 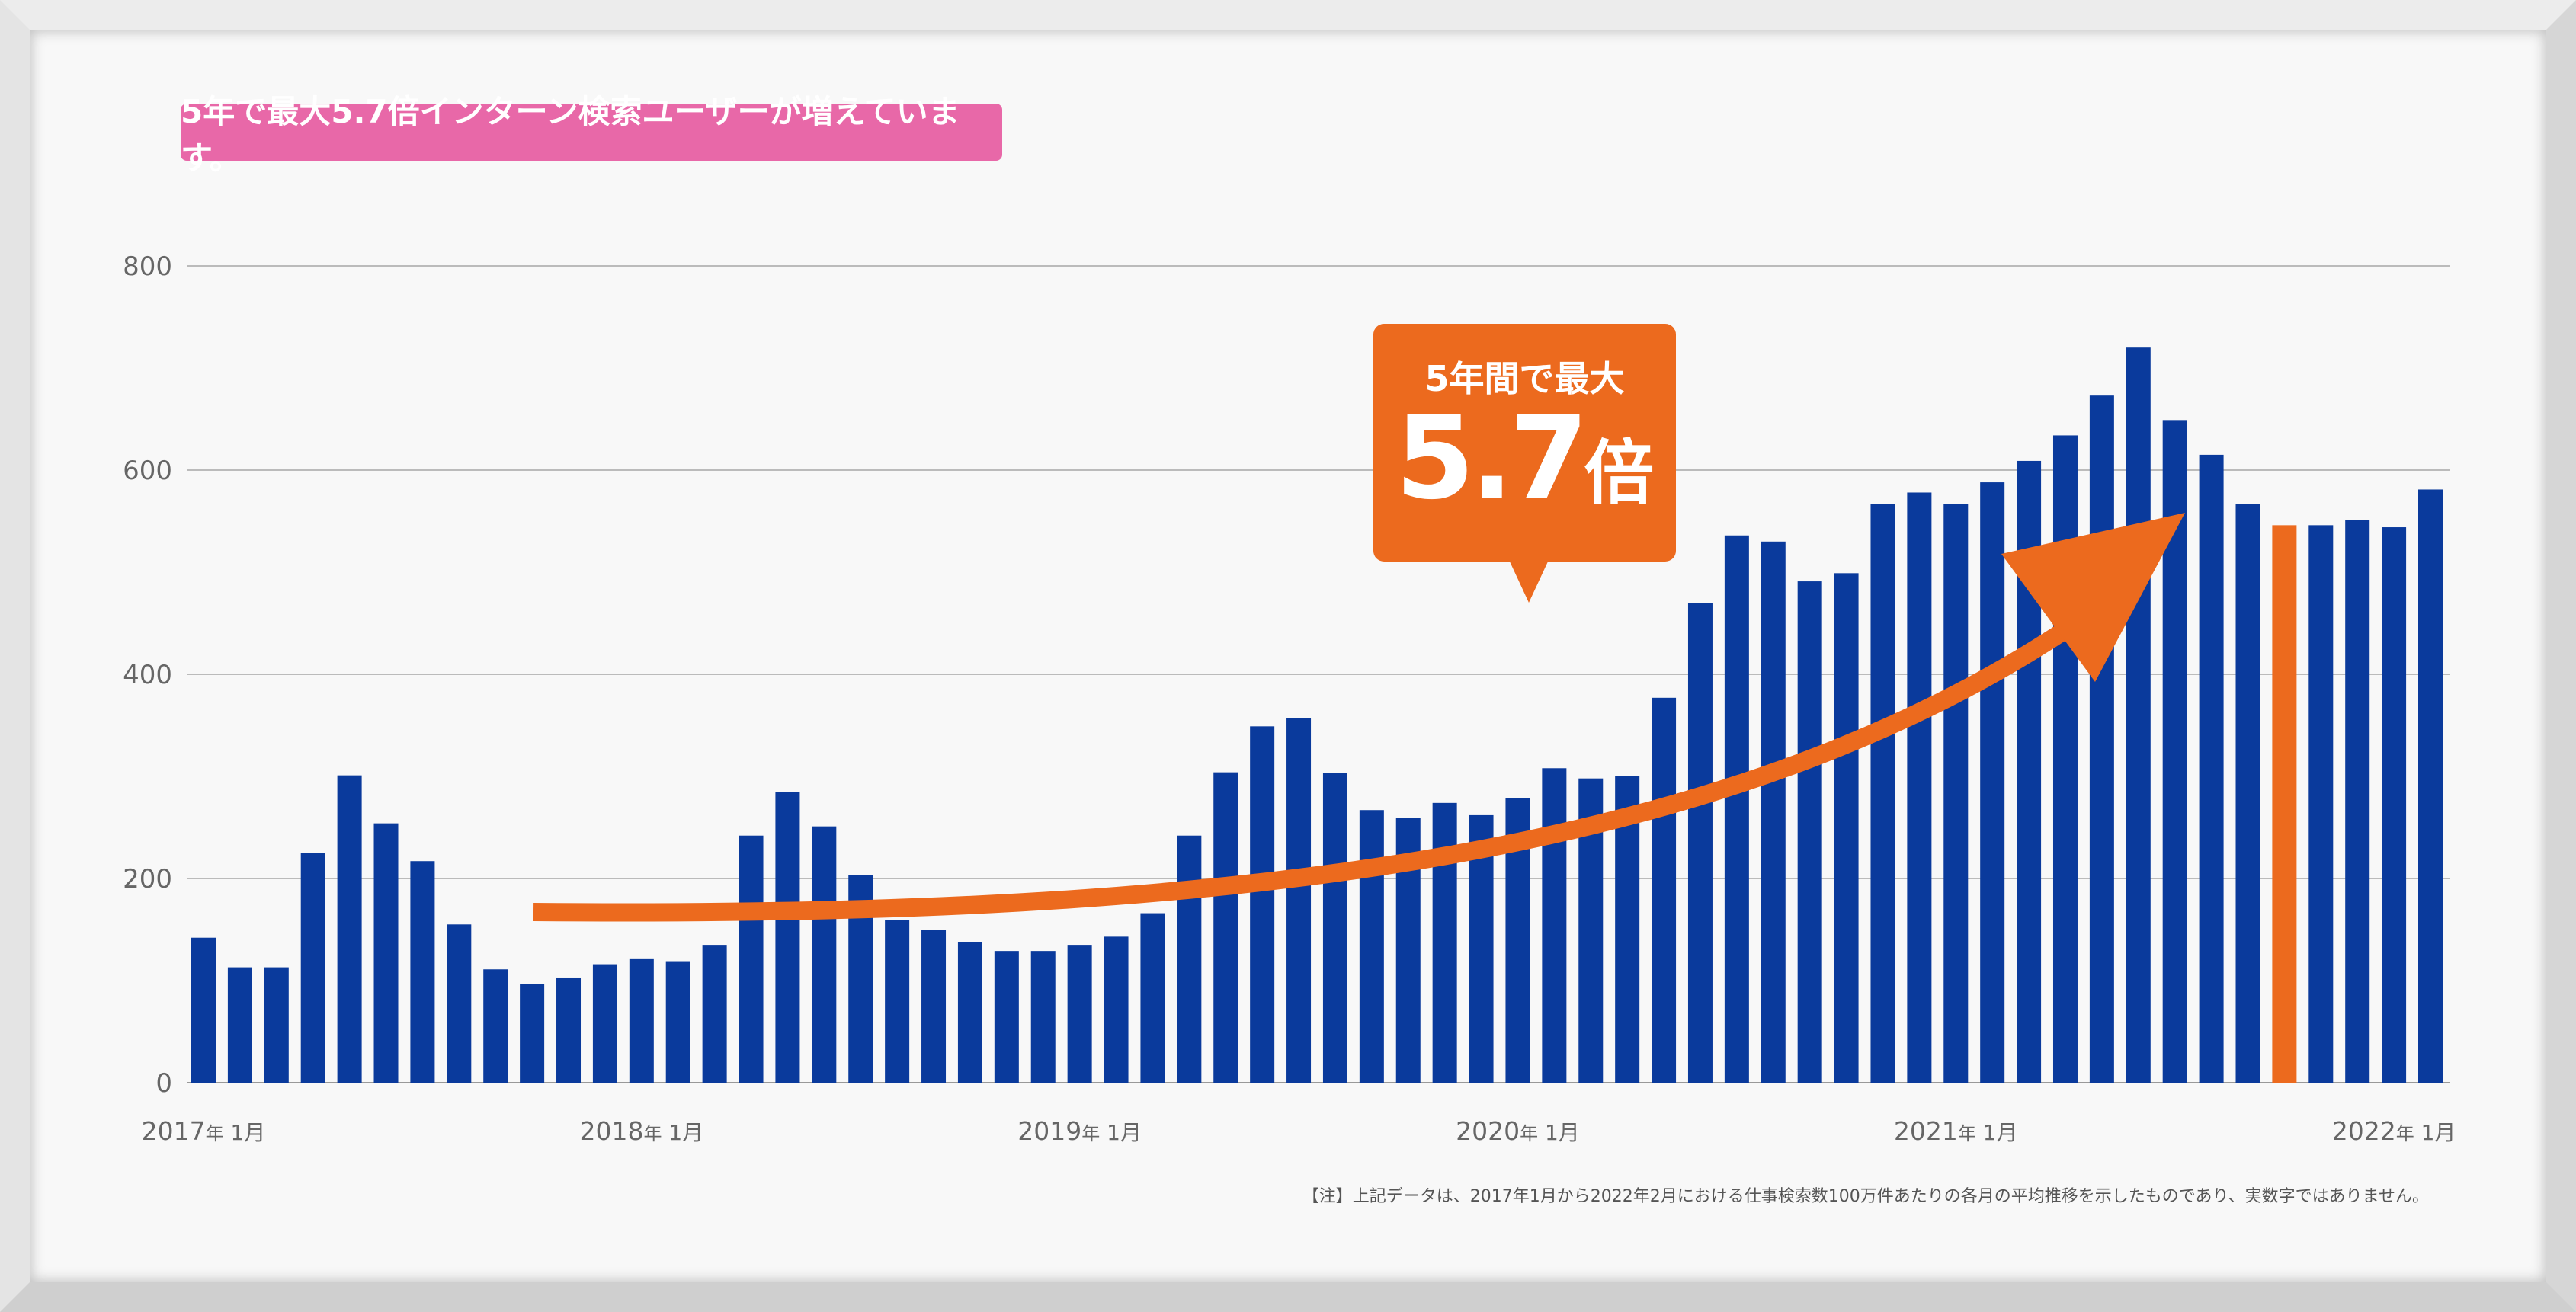 I want to click on callout-value-wrap: 5.7倍, so click(x=1524, y=466).